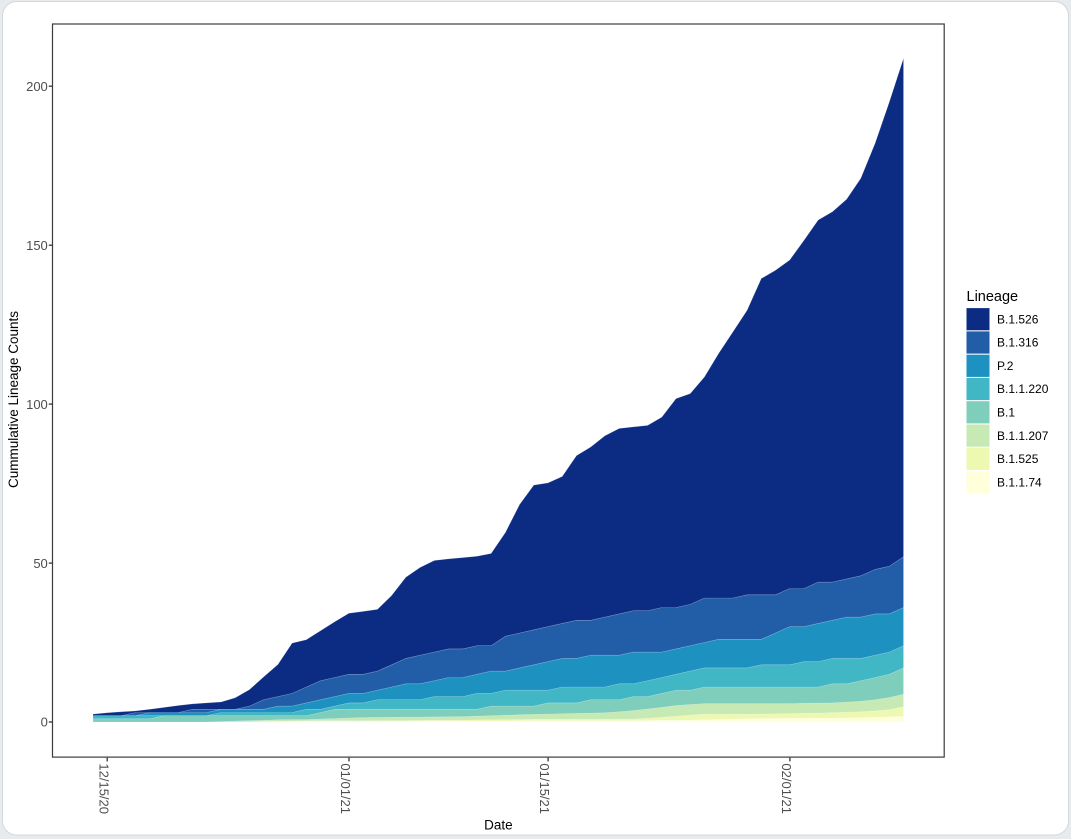 The image size is (1071, 839). What do you see at coordinates (993, 297) in the screenshot?
I see `svg-text: Lineage` at bounding box center [993, 297].